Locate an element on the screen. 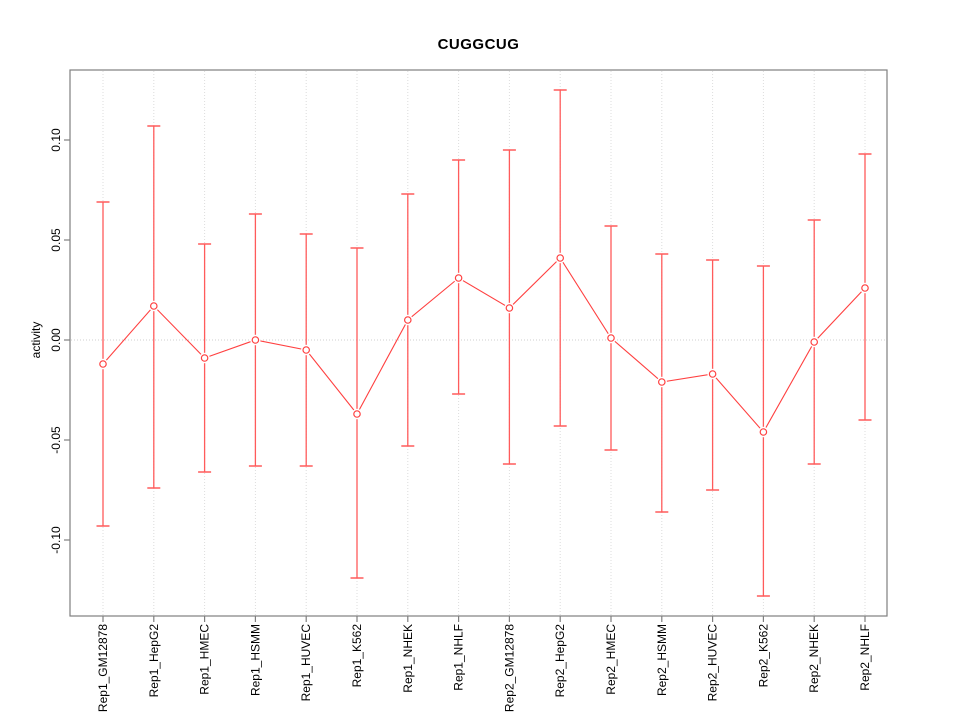 The image size is (960, 720). x-tick-label: Rep1_K562 is located at coordinates (357, 656).